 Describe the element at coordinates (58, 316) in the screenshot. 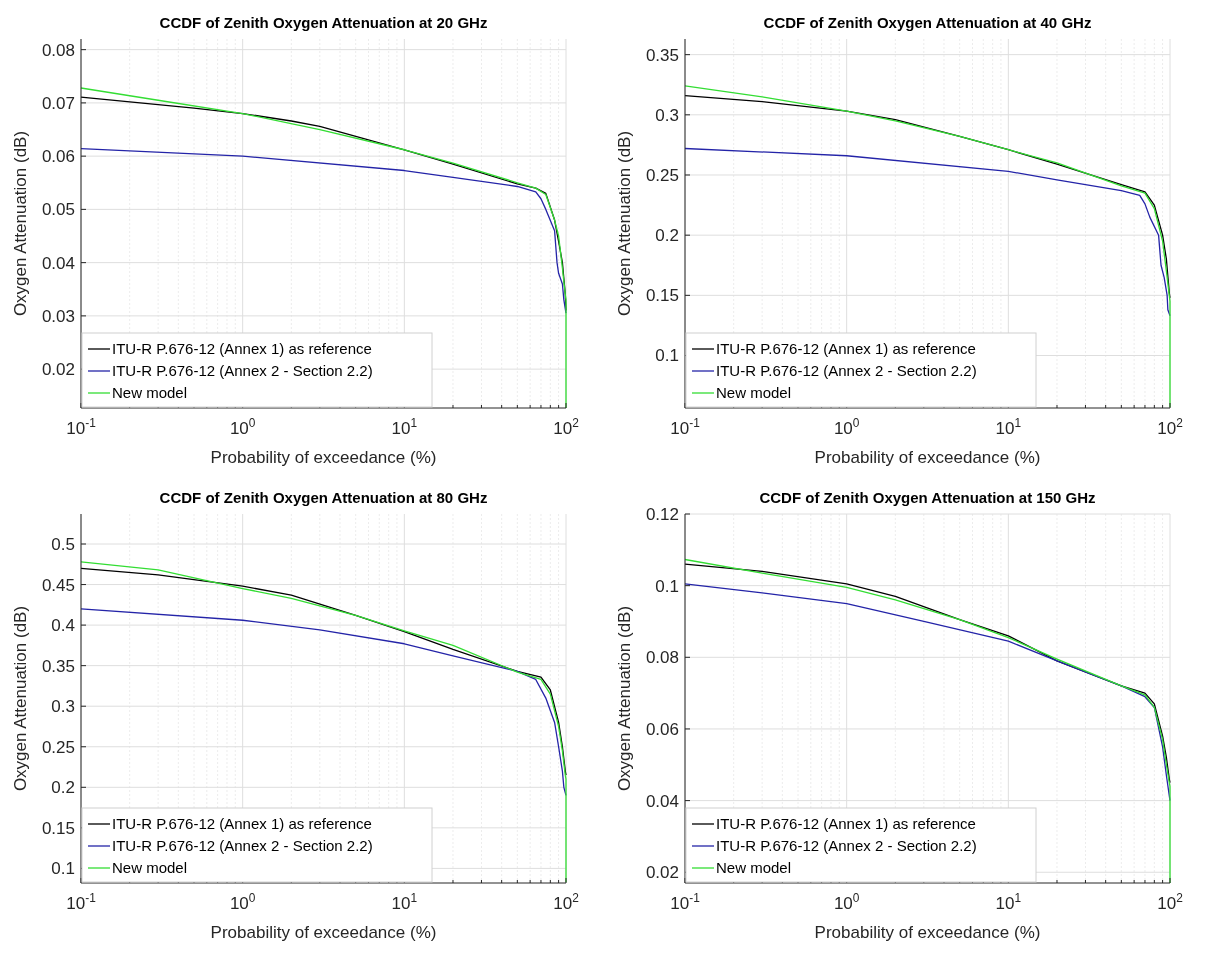

I see `y-tick-label: 0.03` at that location.